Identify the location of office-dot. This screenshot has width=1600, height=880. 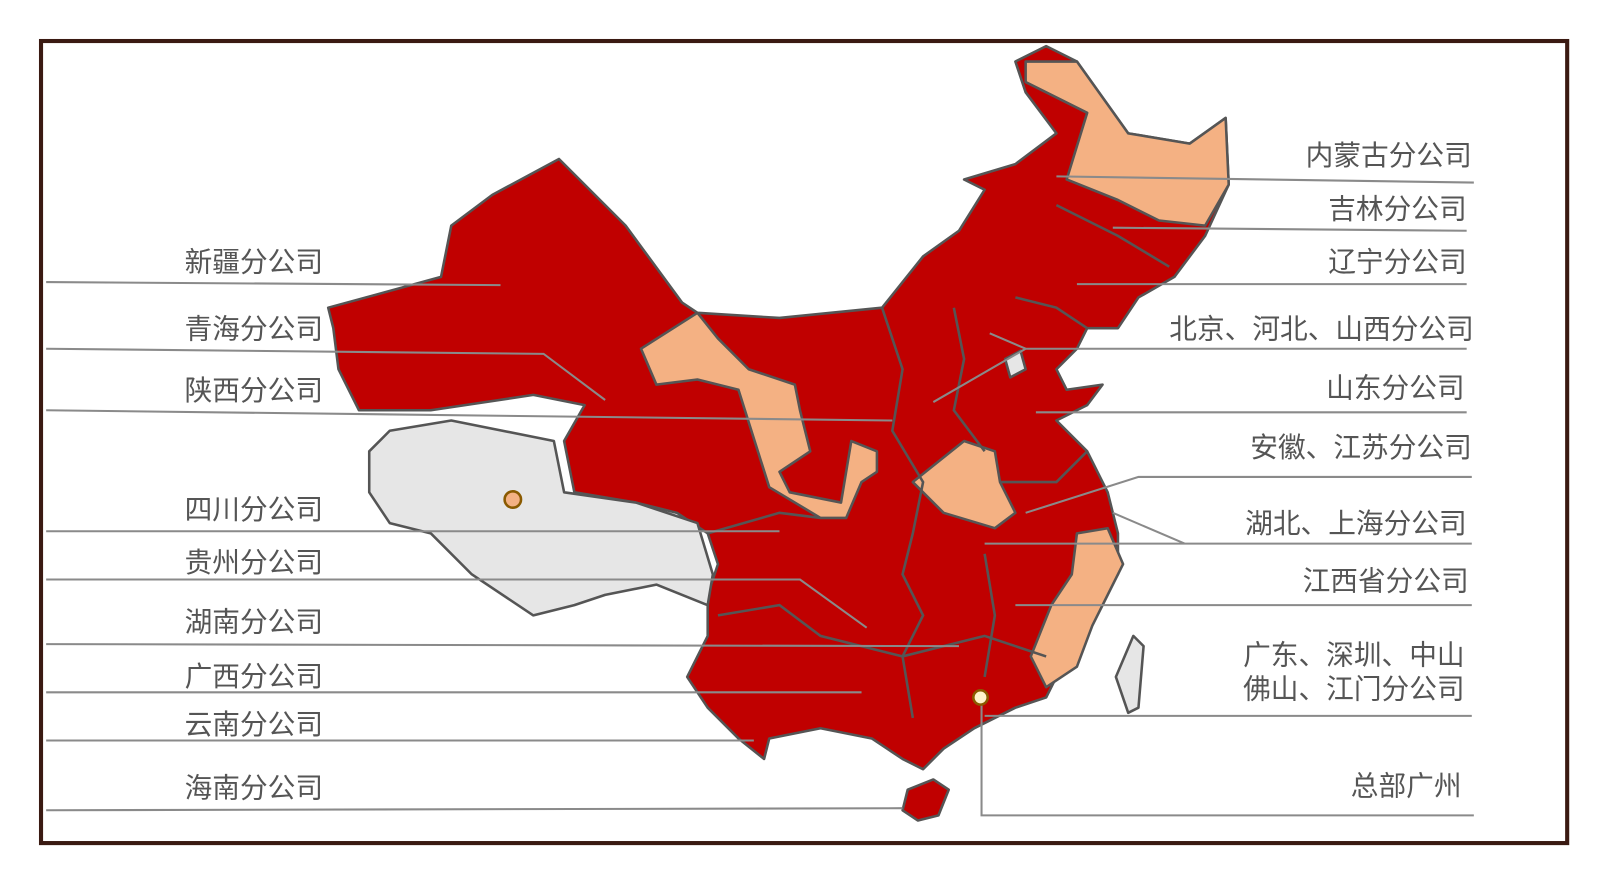
(513, 499).